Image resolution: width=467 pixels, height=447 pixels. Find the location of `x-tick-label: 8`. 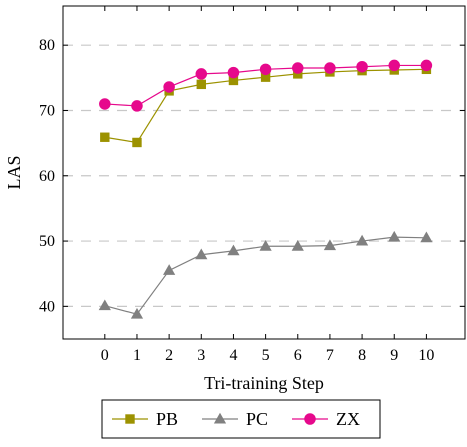

x-tick-label: 8 is located at coordinates (362, 355).